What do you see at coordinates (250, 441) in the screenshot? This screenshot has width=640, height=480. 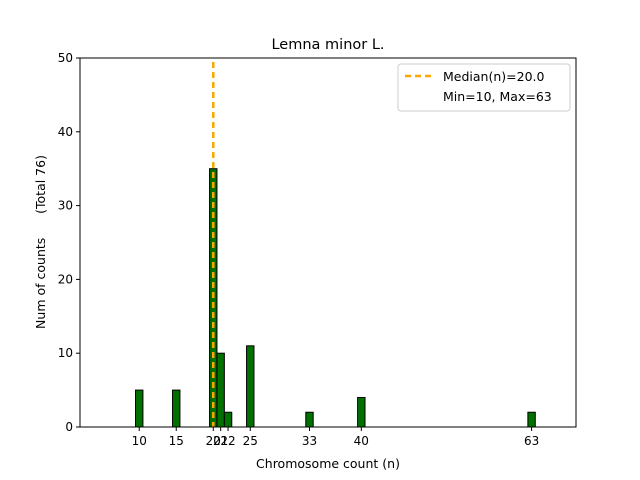 I see `x-tick-label: 25` at bounding box center [250, 441].